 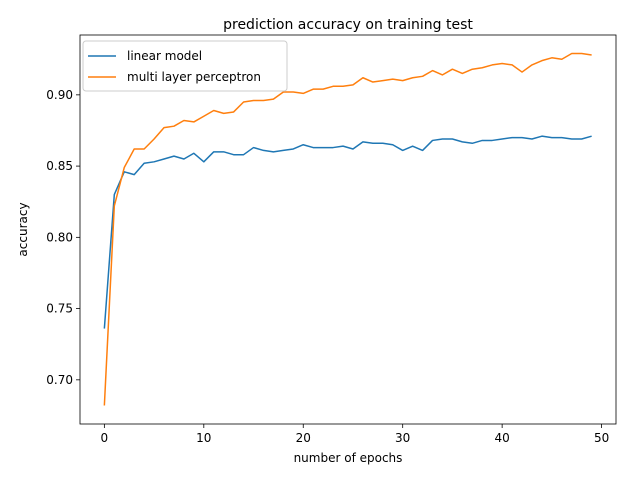 I want to click on legend-label-linear-model: linear model, so click(x=164, y=56).